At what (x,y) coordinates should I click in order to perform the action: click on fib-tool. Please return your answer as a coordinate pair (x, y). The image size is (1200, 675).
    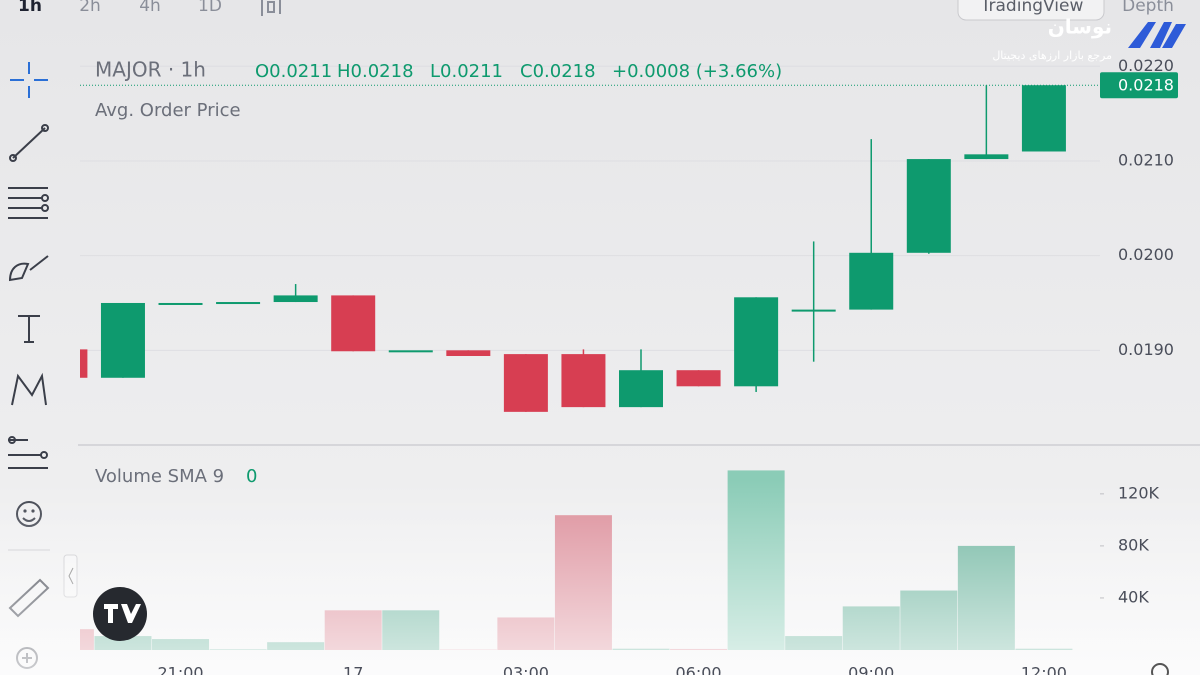
    Looking at the image, I should click on (28, 203).